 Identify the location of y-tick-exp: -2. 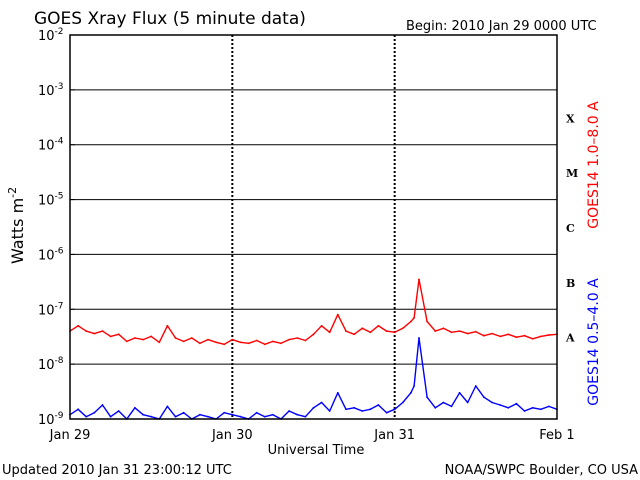
(59, 32).